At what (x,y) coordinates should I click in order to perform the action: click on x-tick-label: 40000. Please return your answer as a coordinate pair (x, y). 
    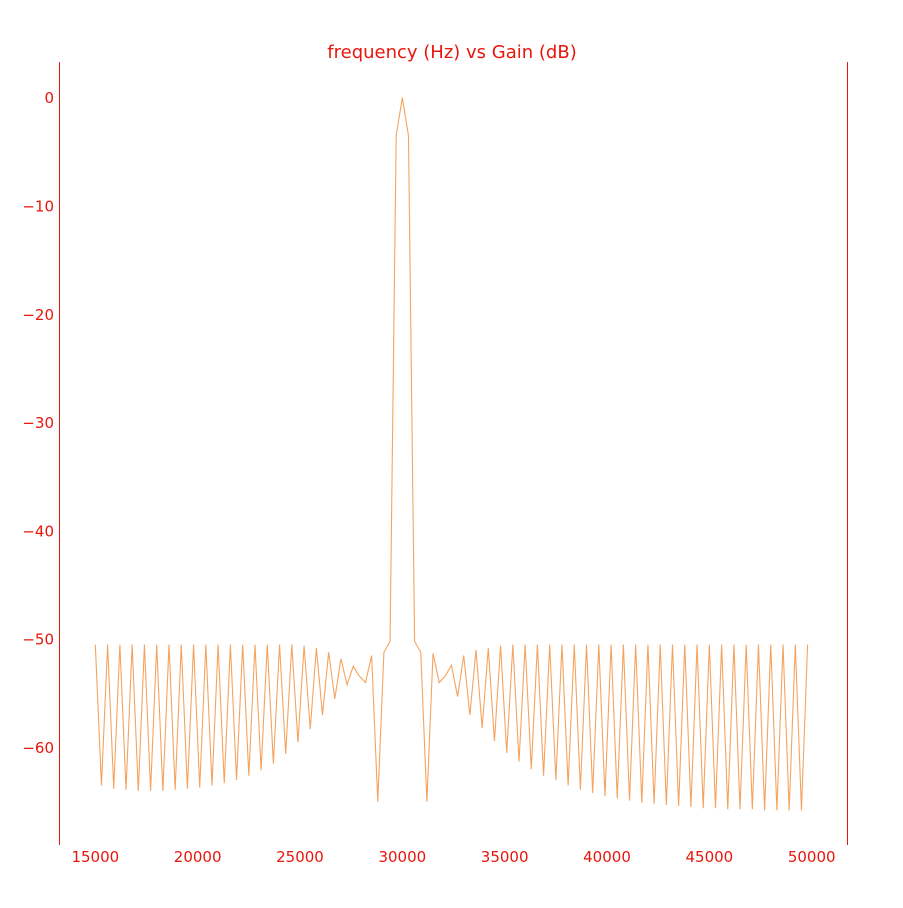
    Looking at the image, I should click on (607, 857).